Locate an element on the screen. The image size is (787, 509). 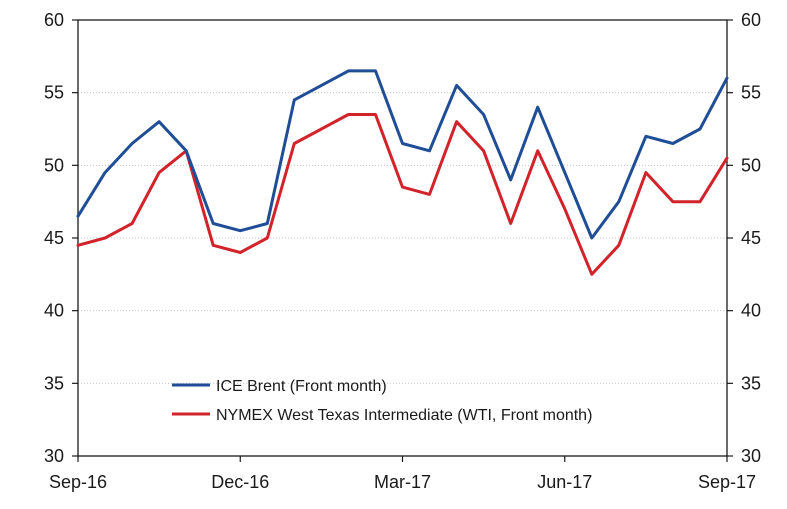
y-tick-label-left: 35 is located at coordinates (54, 383).